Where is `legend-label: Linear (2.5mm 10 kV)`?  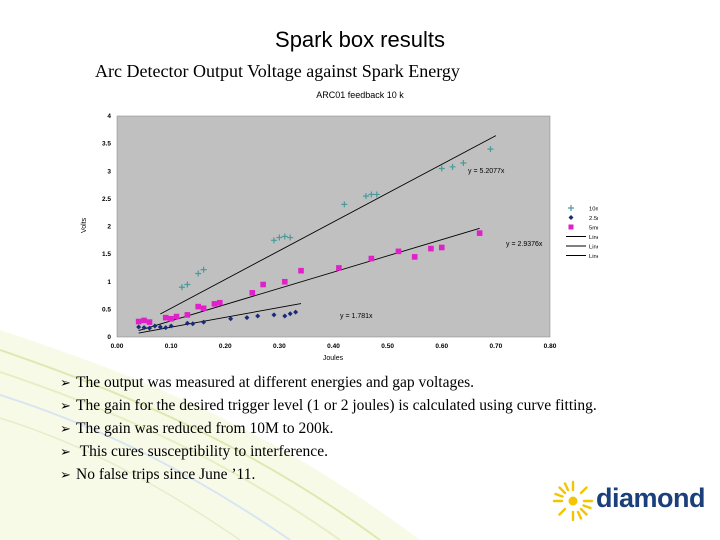
legend-label: Linear (2.5mm 10 kV) is located at coordinates (593, 248).